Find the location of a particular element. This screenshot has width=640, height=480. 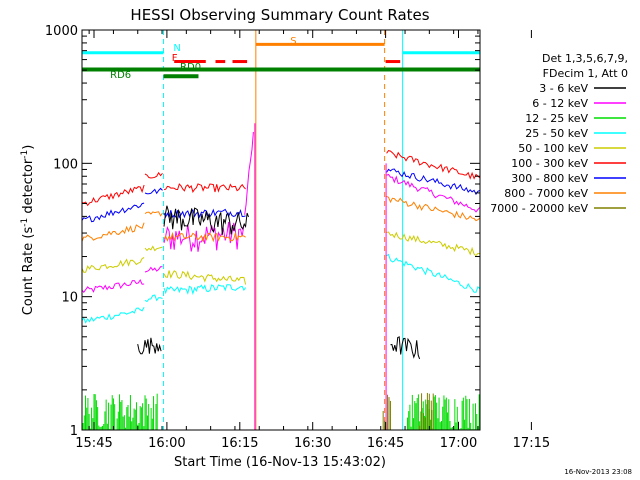

annotation-label: RD6 is located at coordinates (120, 75).